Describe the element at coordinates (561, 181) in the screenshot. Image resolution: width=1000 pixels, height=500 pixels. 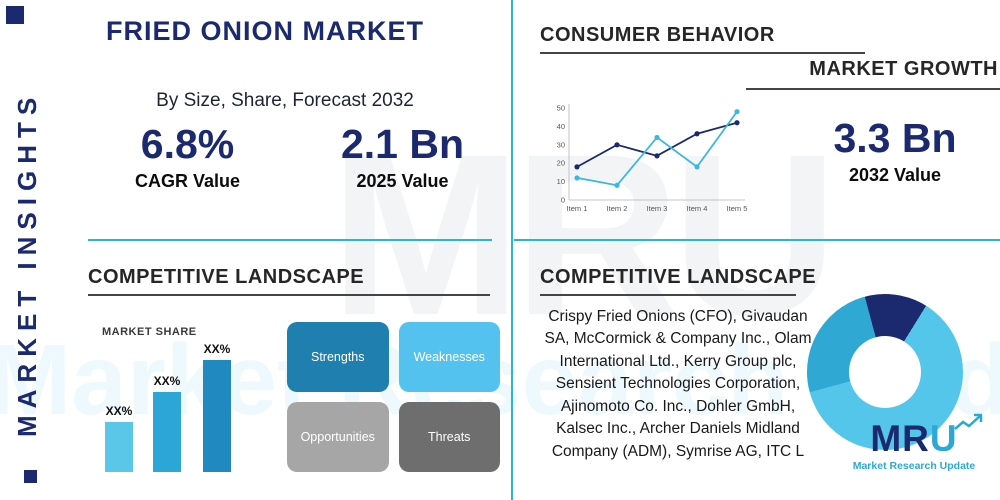
I see `svg-text: 10` at that location.